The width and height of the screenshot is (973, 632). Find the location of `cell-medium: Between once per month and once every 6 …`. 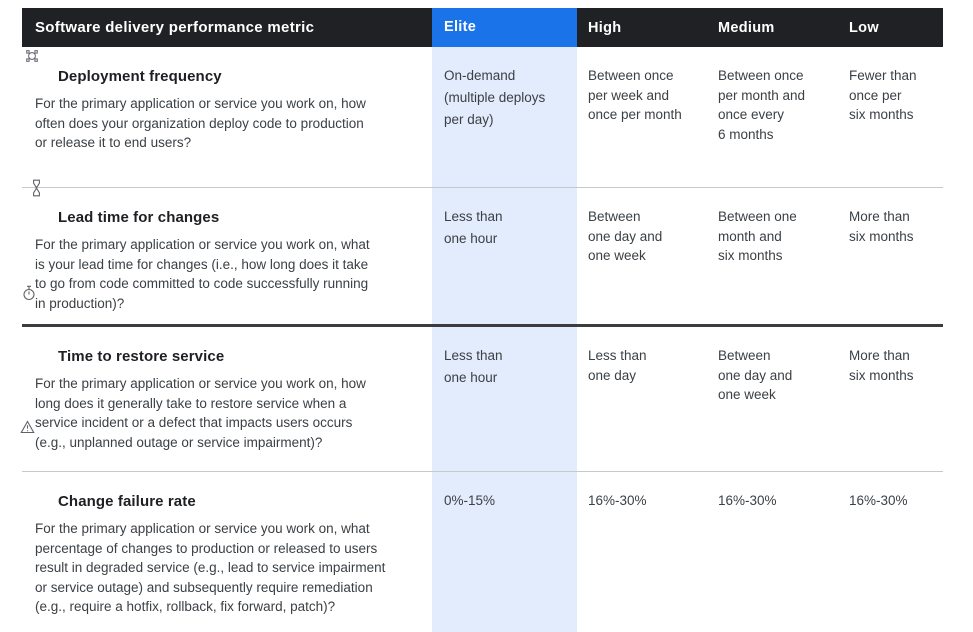

cell-medium: Between once per month and once every 6 … is located at coordinates (762, 105).